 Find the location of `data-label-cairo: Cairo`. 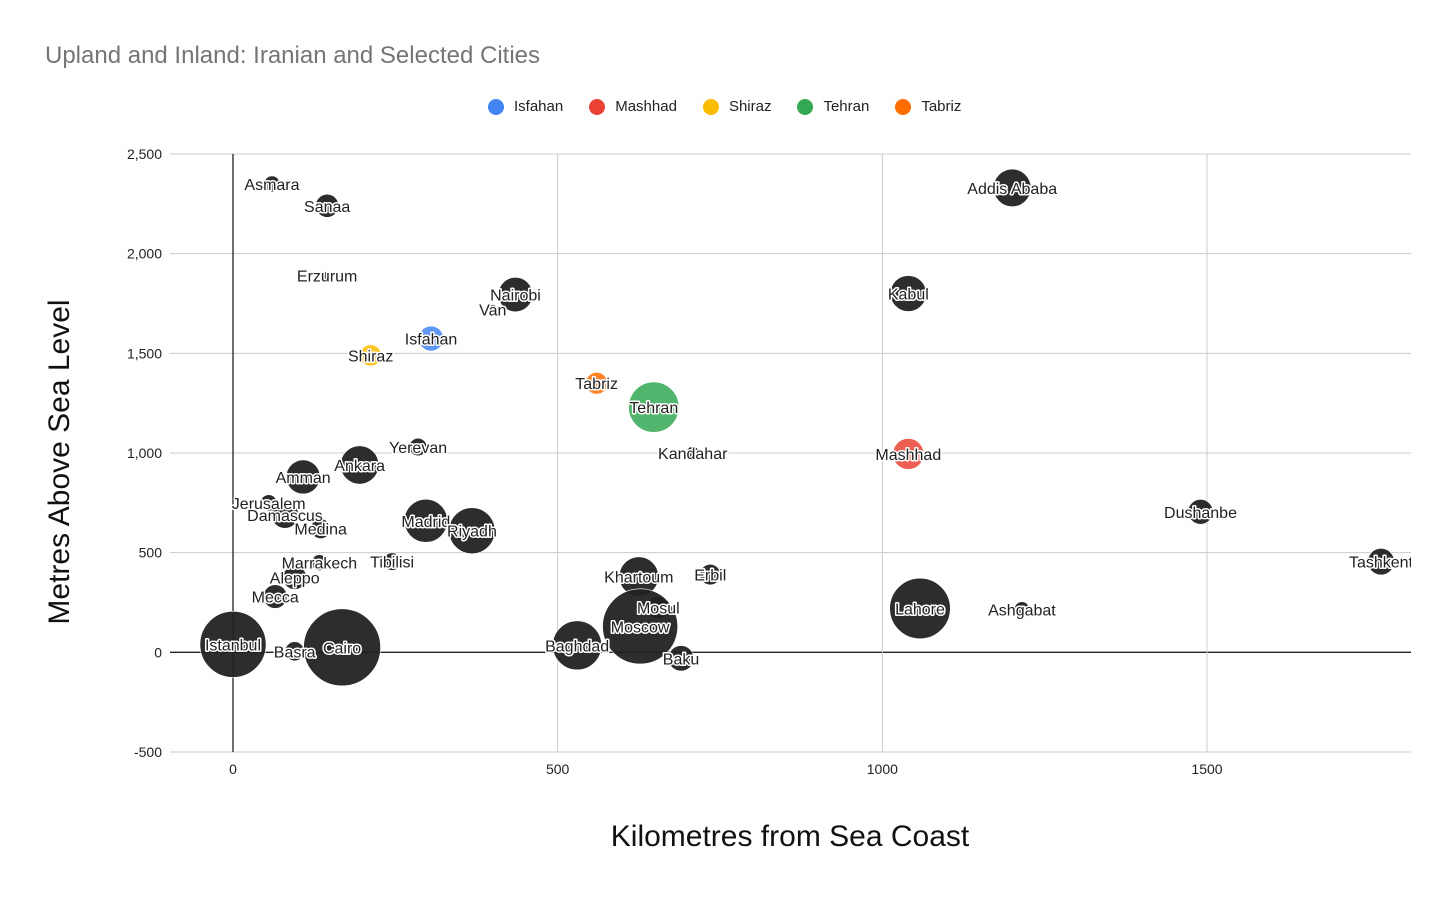

data-label-cairo: Cairo is located at coordinates (342, 648).